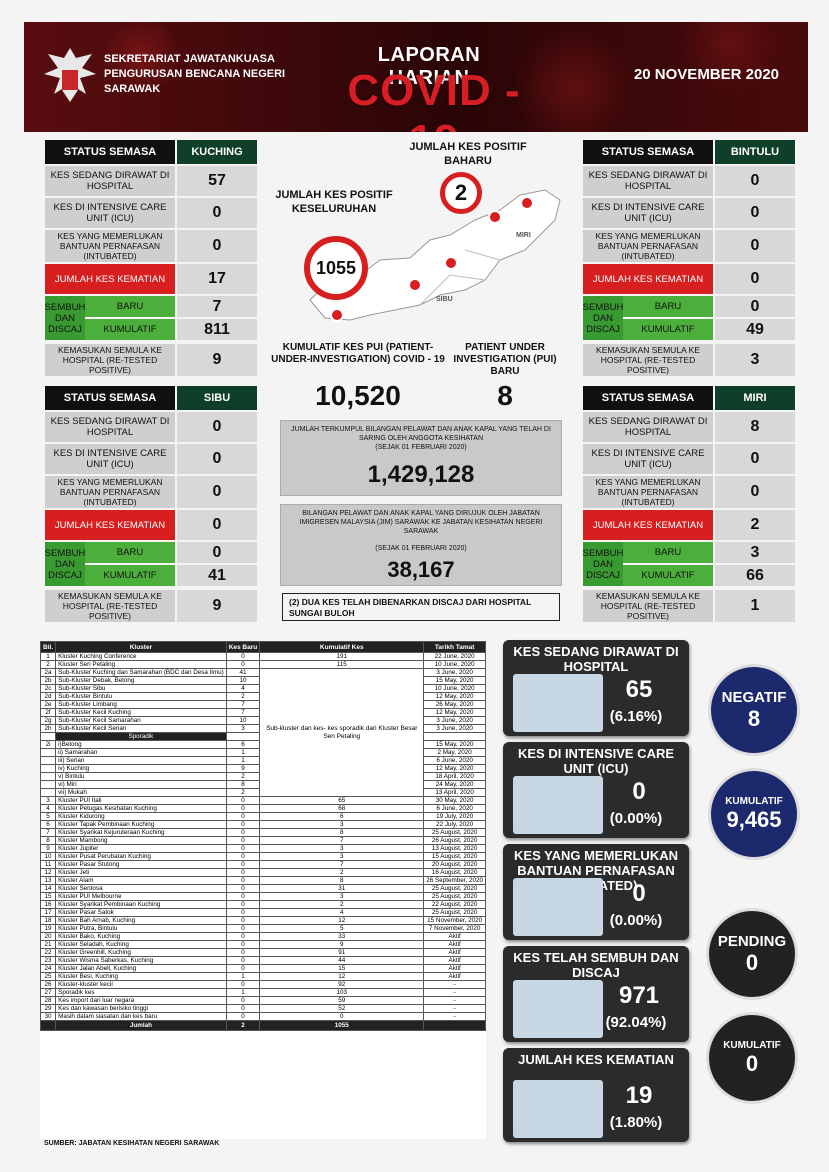  What do you see at coordinates (454, 744) in the screenshot?
I see `table-cell: 15 May, 2020` at bounding box center [454, 744].